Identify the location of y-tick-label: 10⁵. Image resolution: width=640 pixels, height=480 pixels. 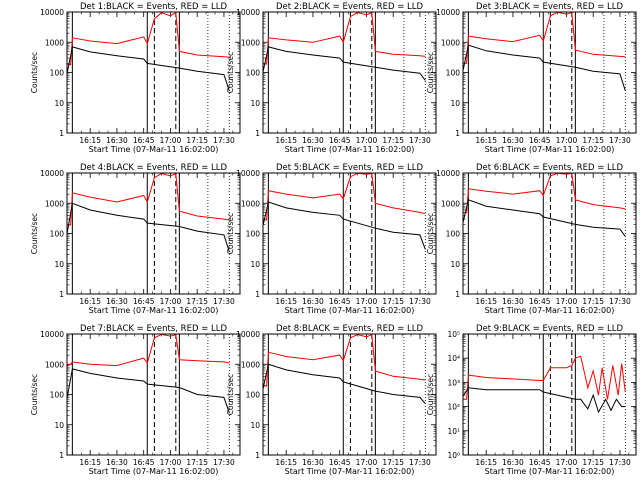
(453, 334).